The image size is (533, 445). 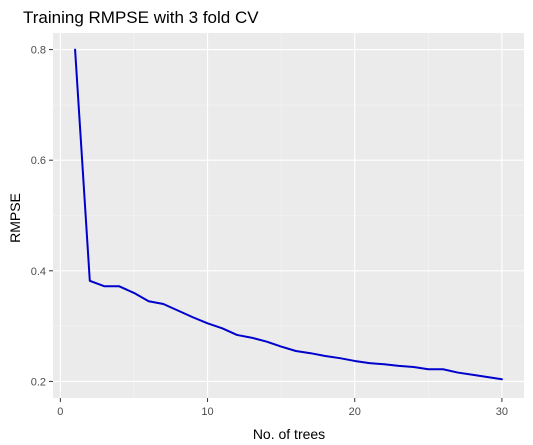 I want to click on x-axis-title: No. of trees, so click(x=289, y=434).